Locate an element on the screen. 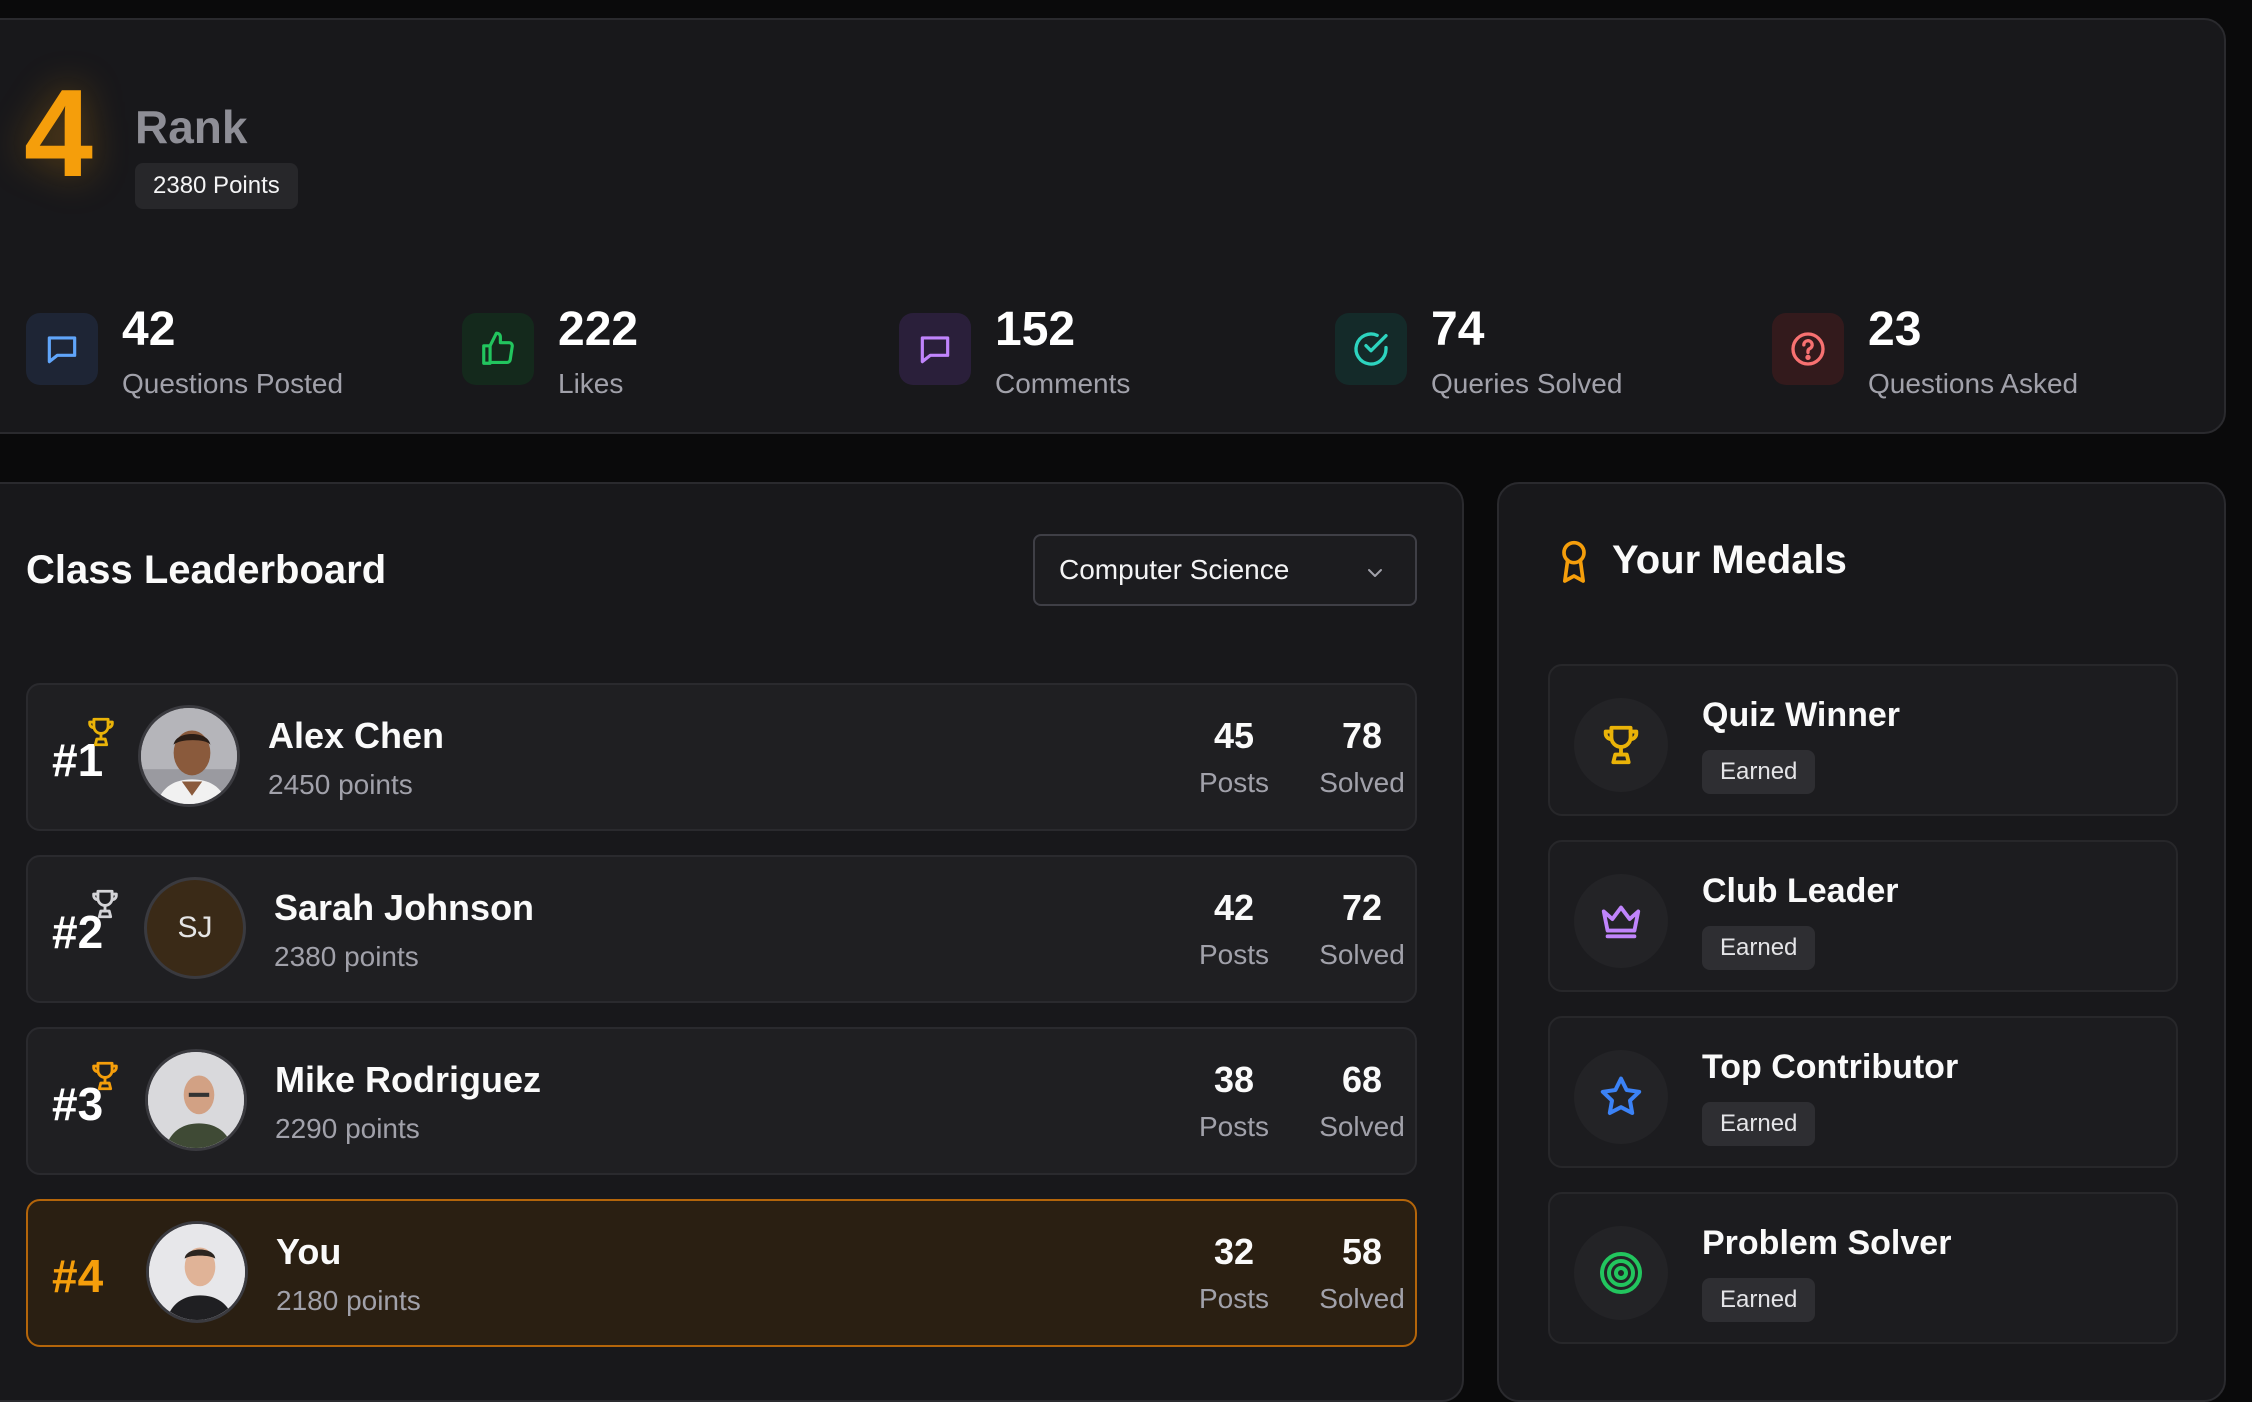 The width and height of the screenshot is (2252, 1402). medals-title: Your Medals is located at coordinates (1729, 560).